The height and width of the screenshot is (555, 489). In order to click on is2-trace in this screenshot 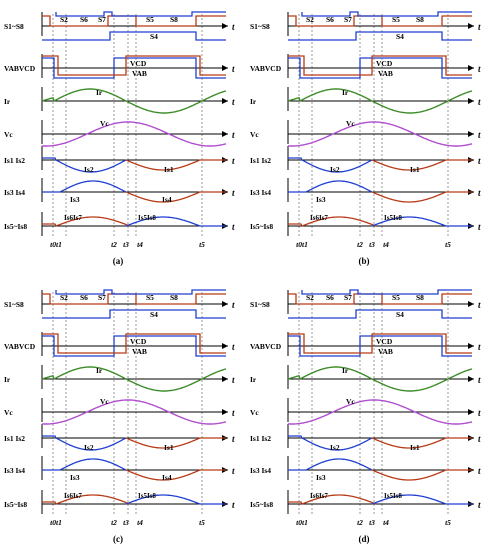, I will do `click(330, 443)`.